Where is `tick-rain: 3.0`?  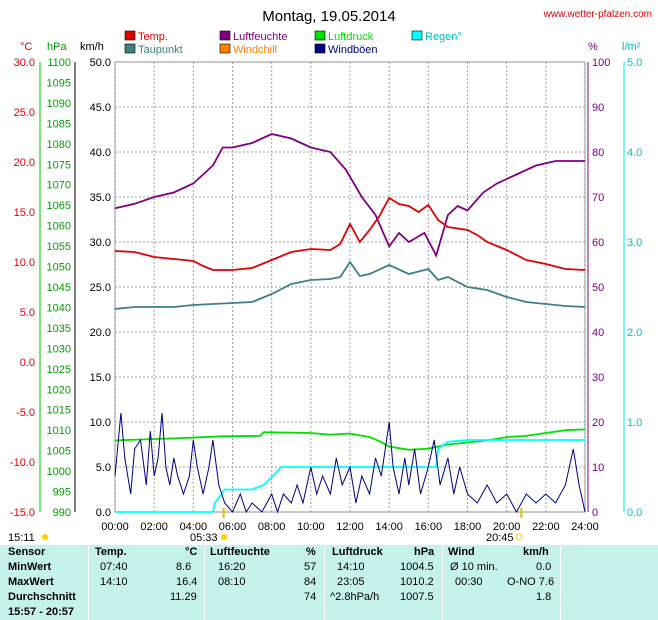 tick-rain: 3.0 is located at coordinates (634, 243).